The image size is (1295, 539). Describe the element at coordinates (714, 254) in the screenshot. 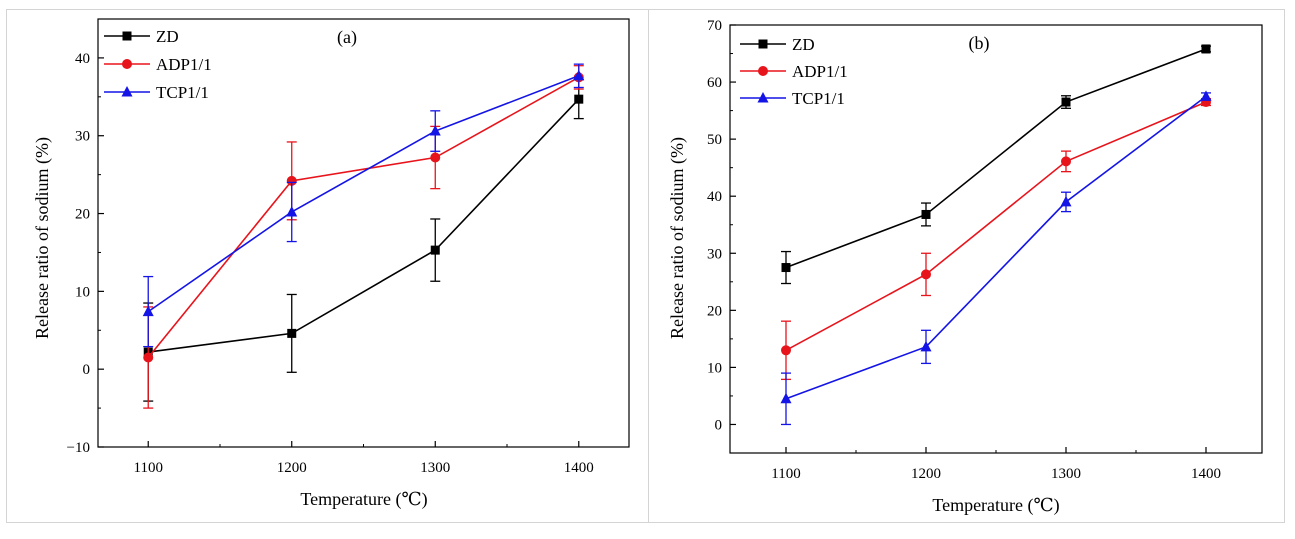

I see `y-tick-label-b: 30` at that location.